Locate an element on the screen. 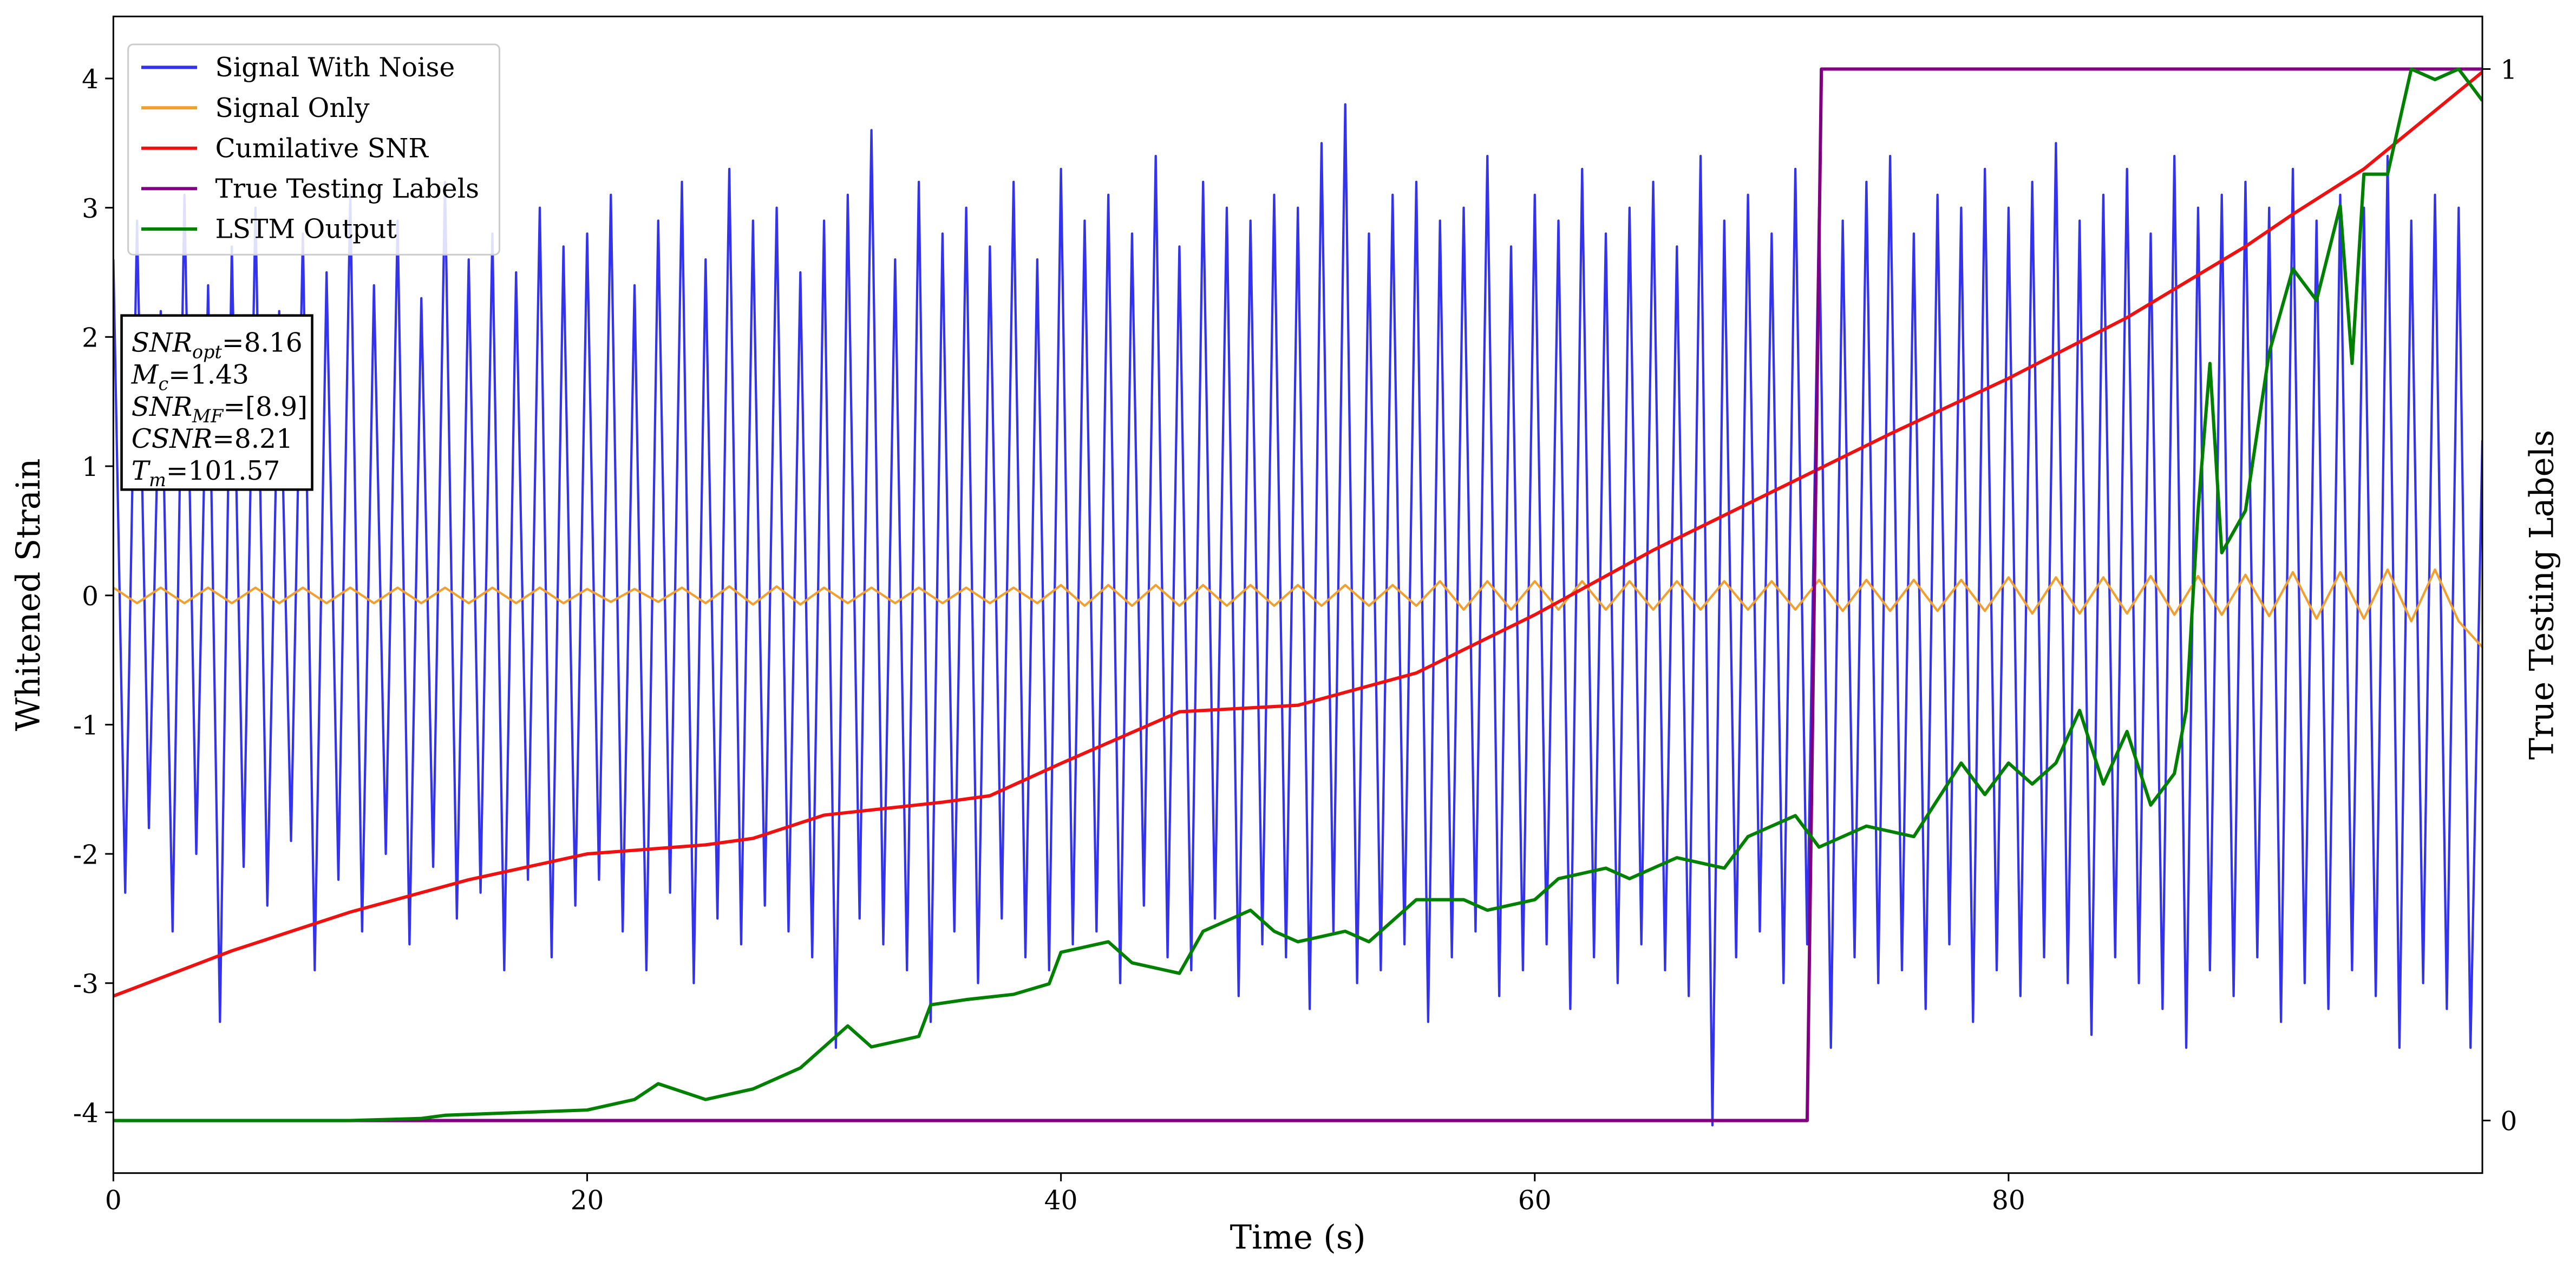  legend-label: Cumilative SNR is located at coordinates (322, 148).